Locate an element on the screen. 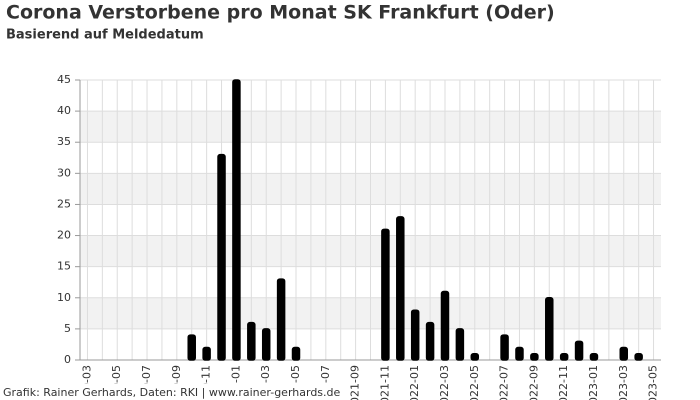 This screenshot has width=700, height=400. y-tick-label: 5 is located at coordinates (67, 328).